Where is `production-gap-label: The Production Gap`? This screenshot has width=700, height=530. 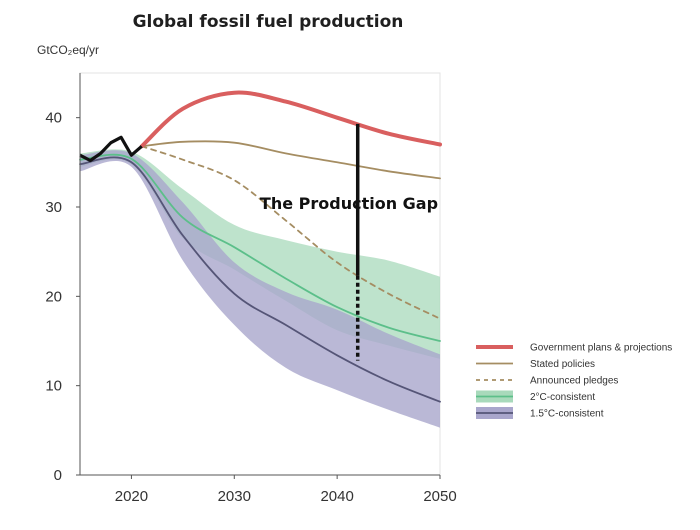 production-gap-label: The Production Gap is located at coordinates (349, 203).